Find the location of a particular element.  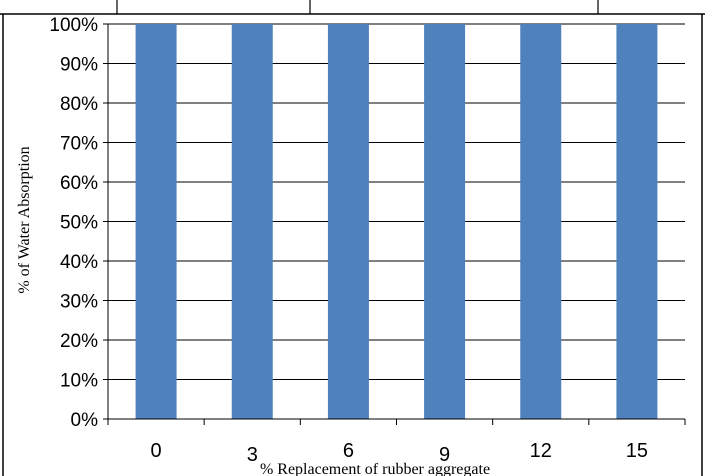

x-tick-labels: 0 3 6 9 12 15 is located at coordinates (400, 453).